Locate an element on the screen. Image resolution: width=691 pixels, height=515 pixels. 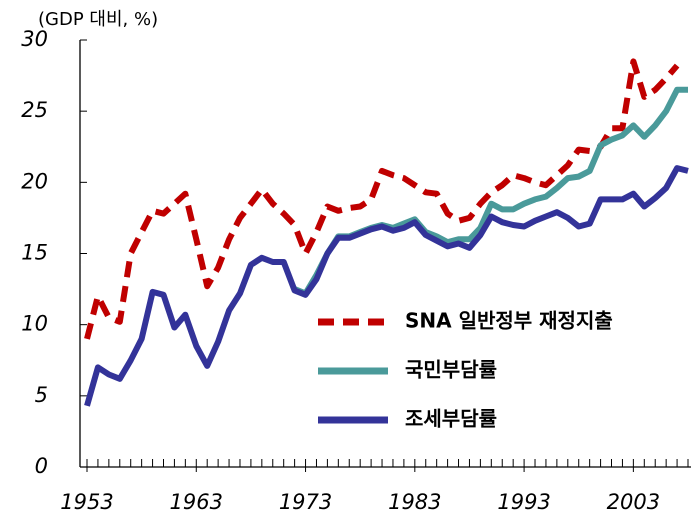
x-tick-label: 1963 is located at coordinates (196, 502).